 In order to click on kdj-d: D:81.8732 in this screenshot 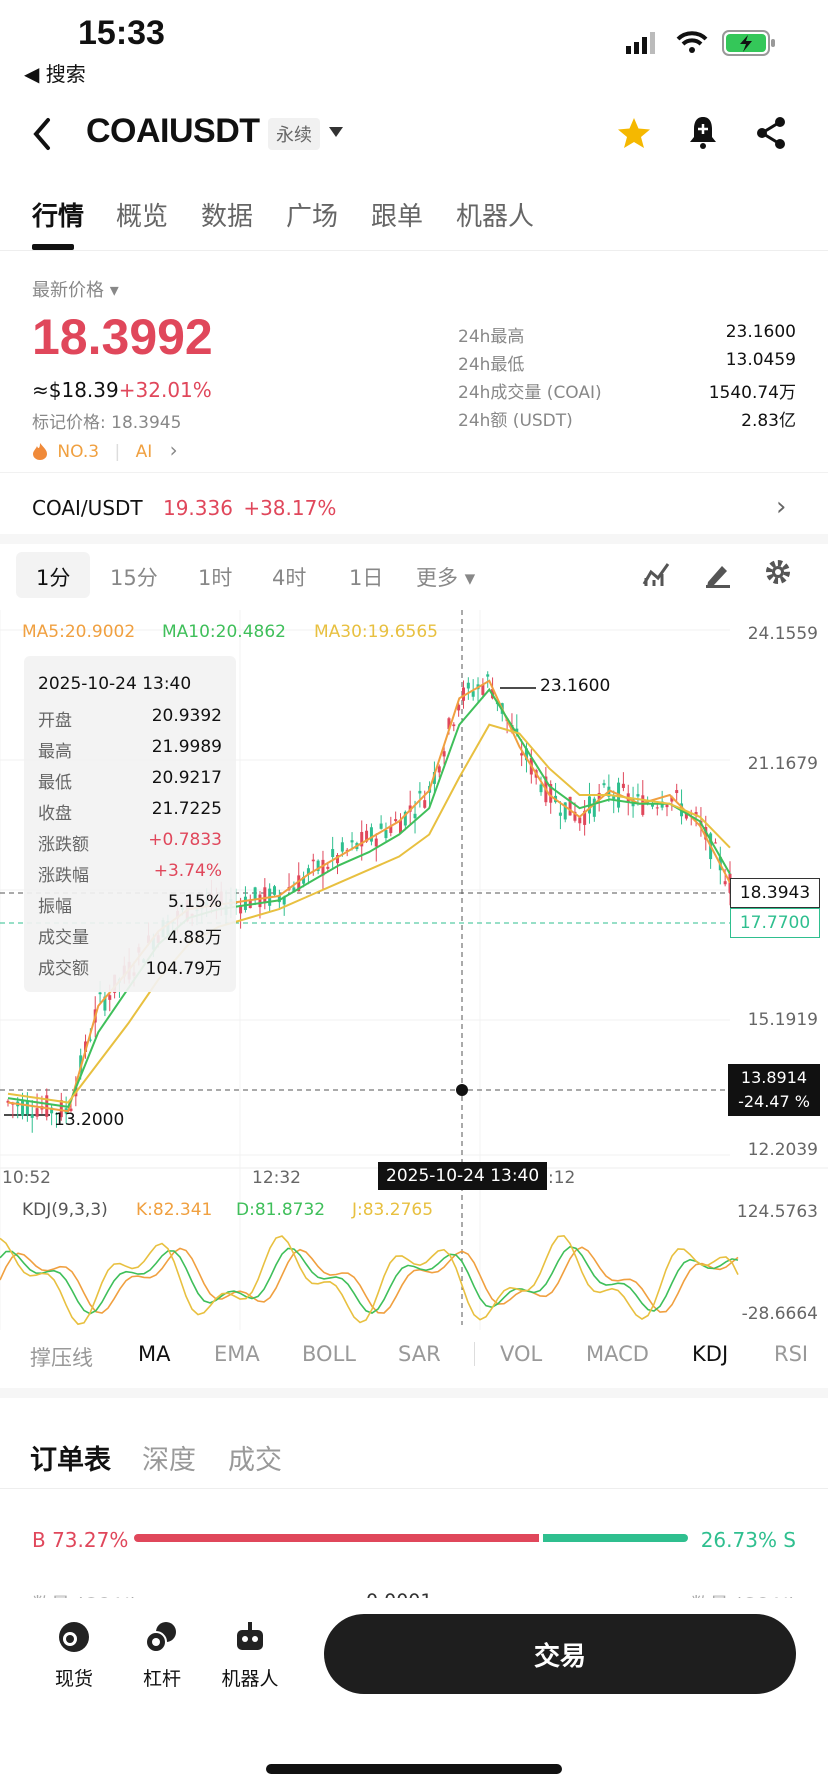, I will do `click(281, 1210)`.